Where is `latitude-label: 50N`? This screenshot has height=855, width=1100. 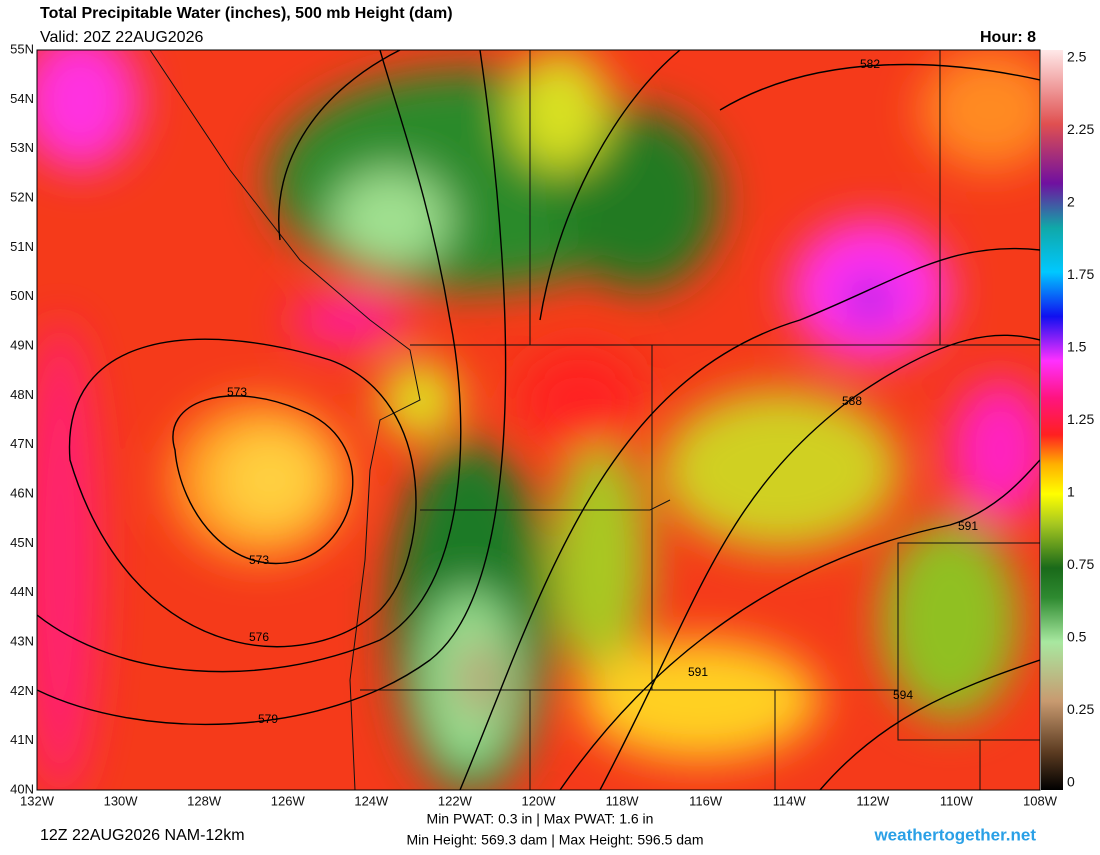 latitude-label: 50N is located at coordinates (22, 295).